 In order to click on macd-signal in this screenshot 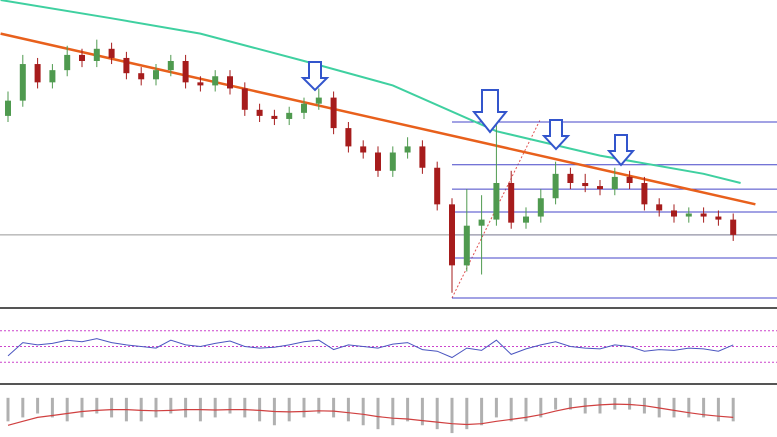, I will do `click(370, 414)`.